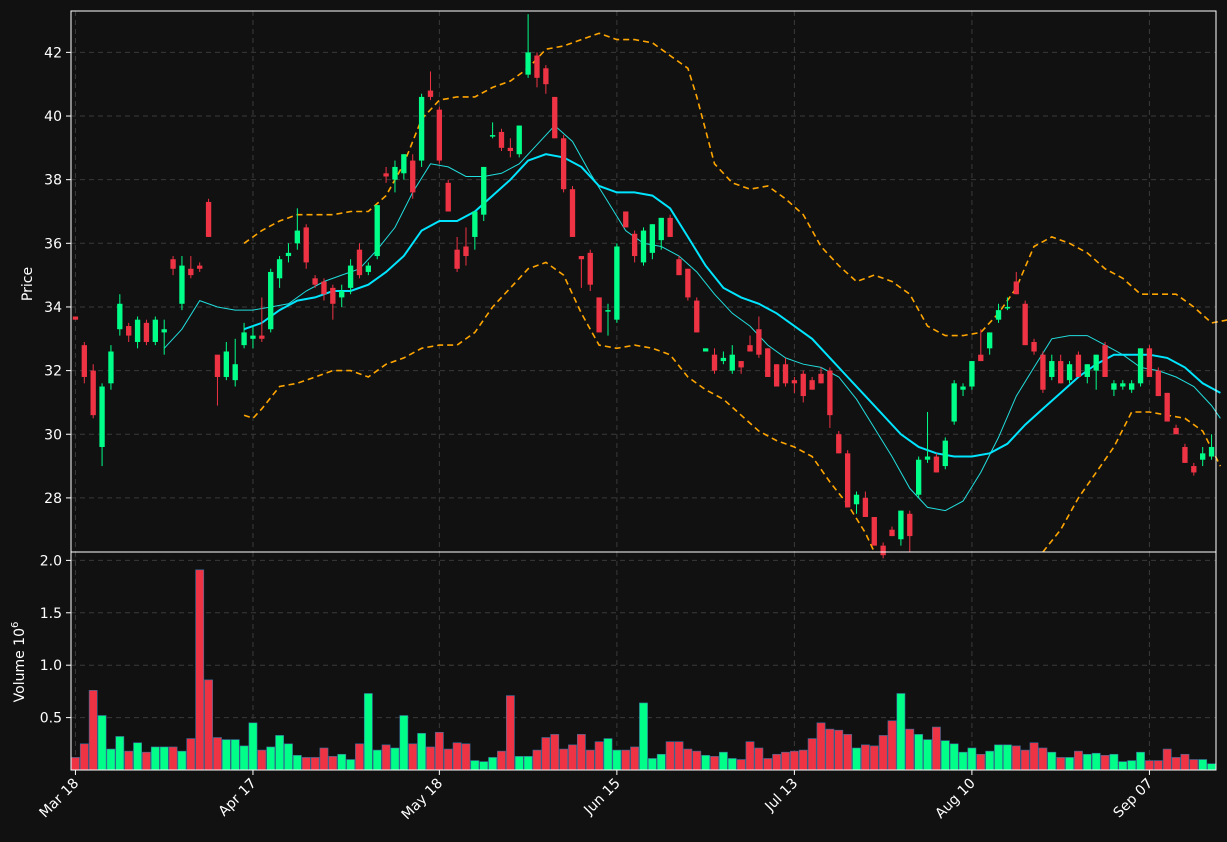  I want to click on price-tick-label: 40, so click(53, 117).